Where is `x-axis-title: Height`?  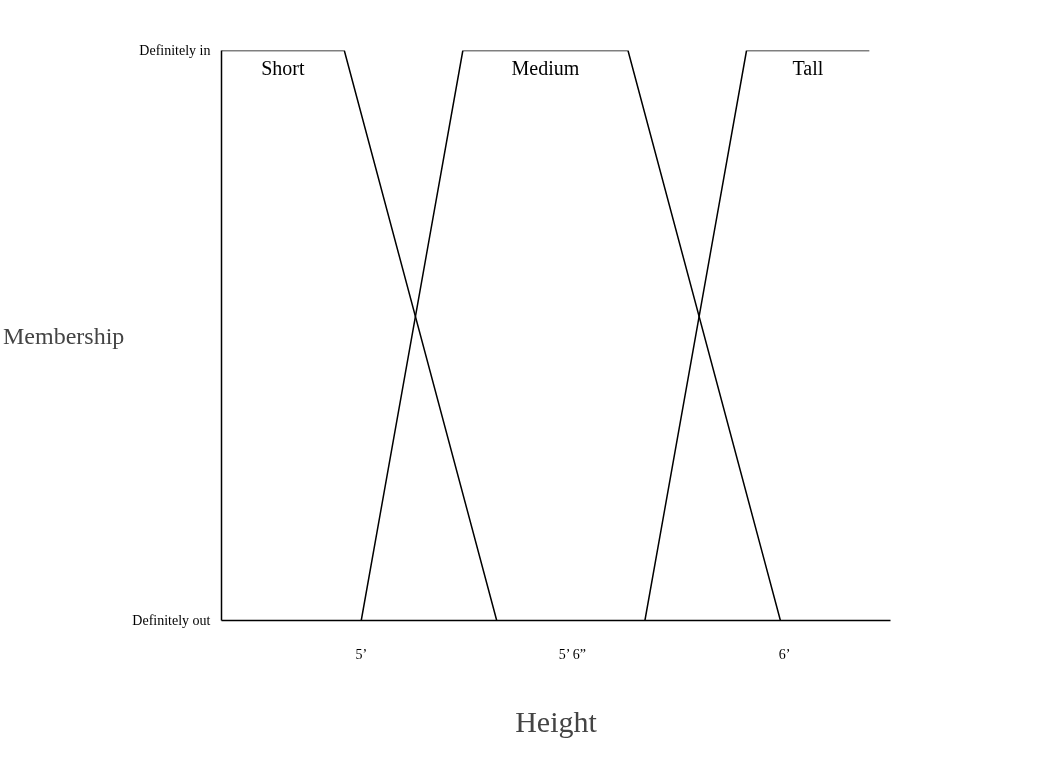
x-axis-title: Height is located at coordinates (556, 721).